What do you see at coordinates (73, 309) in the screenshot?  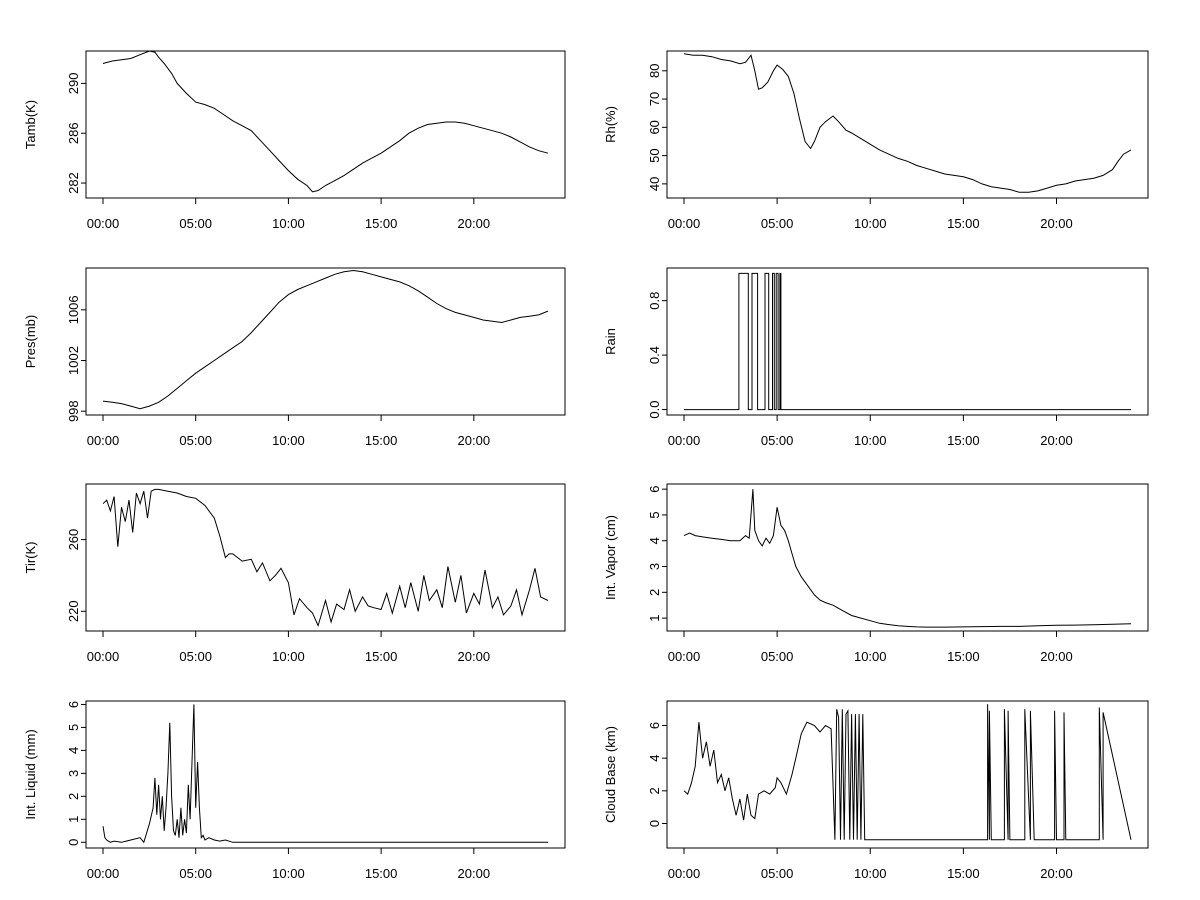 I see `y-tick-label: 1006` at bounding box center [73, 309].